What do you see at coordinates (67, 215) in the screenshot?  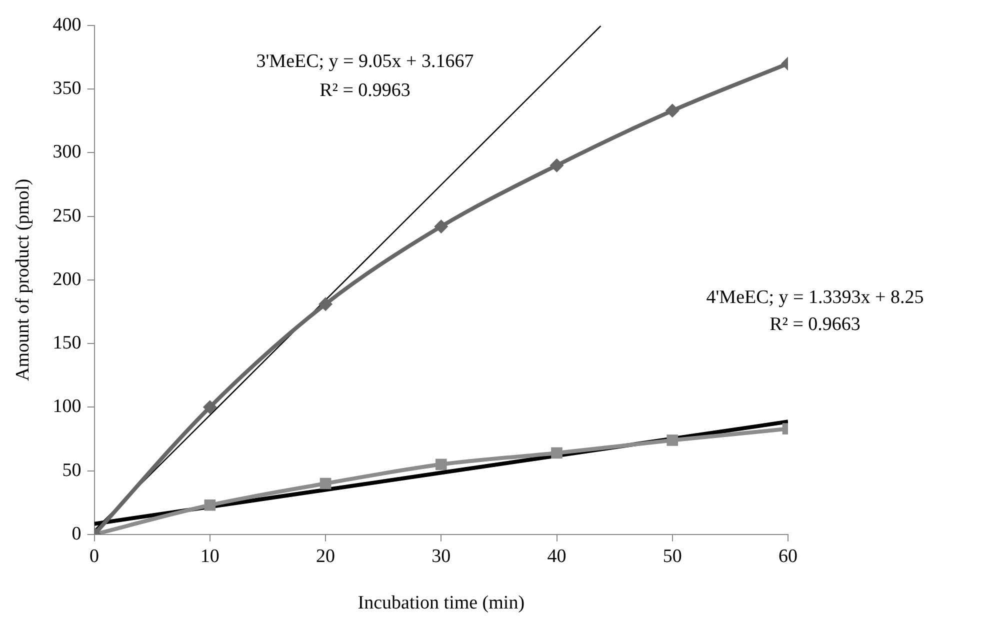 I see `y-tick-label: 250` at bounding box center [67, 215].